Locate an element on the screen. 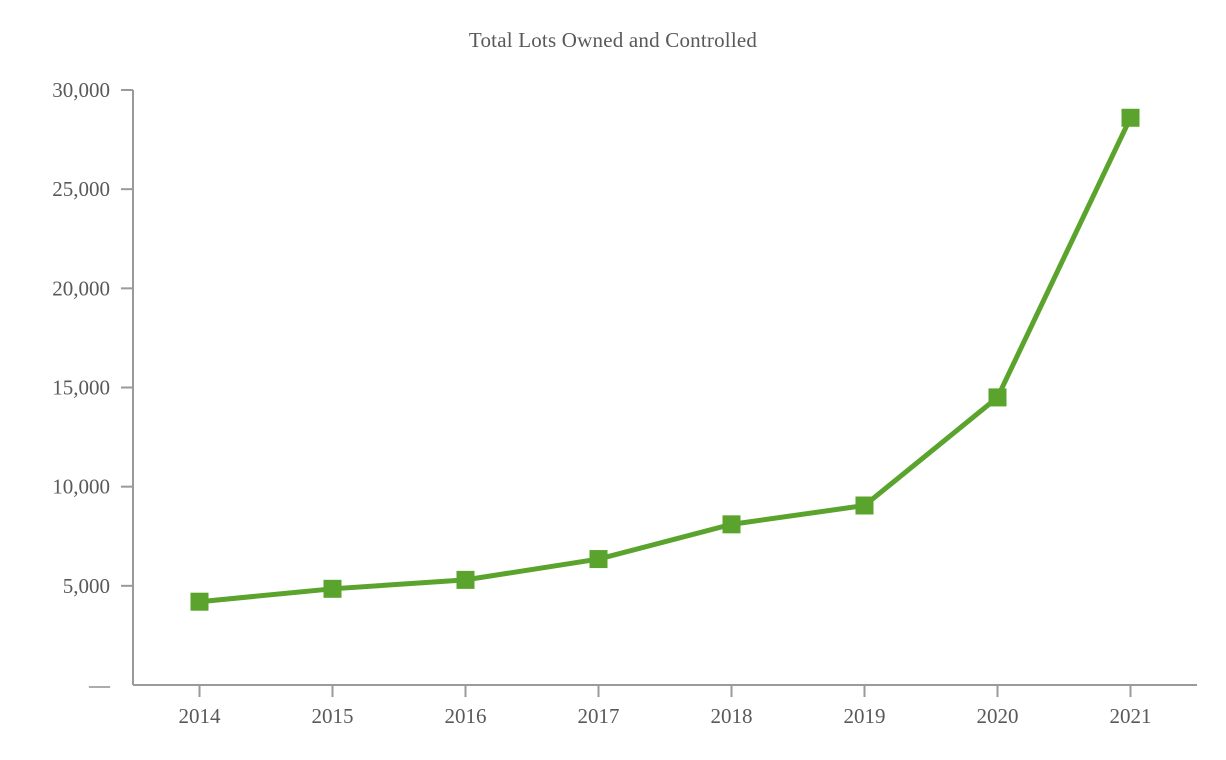 This screenshot has height=760, width=1226. chart-title: Total Lots Owned and Controlled is located at coordinates (613, 40).